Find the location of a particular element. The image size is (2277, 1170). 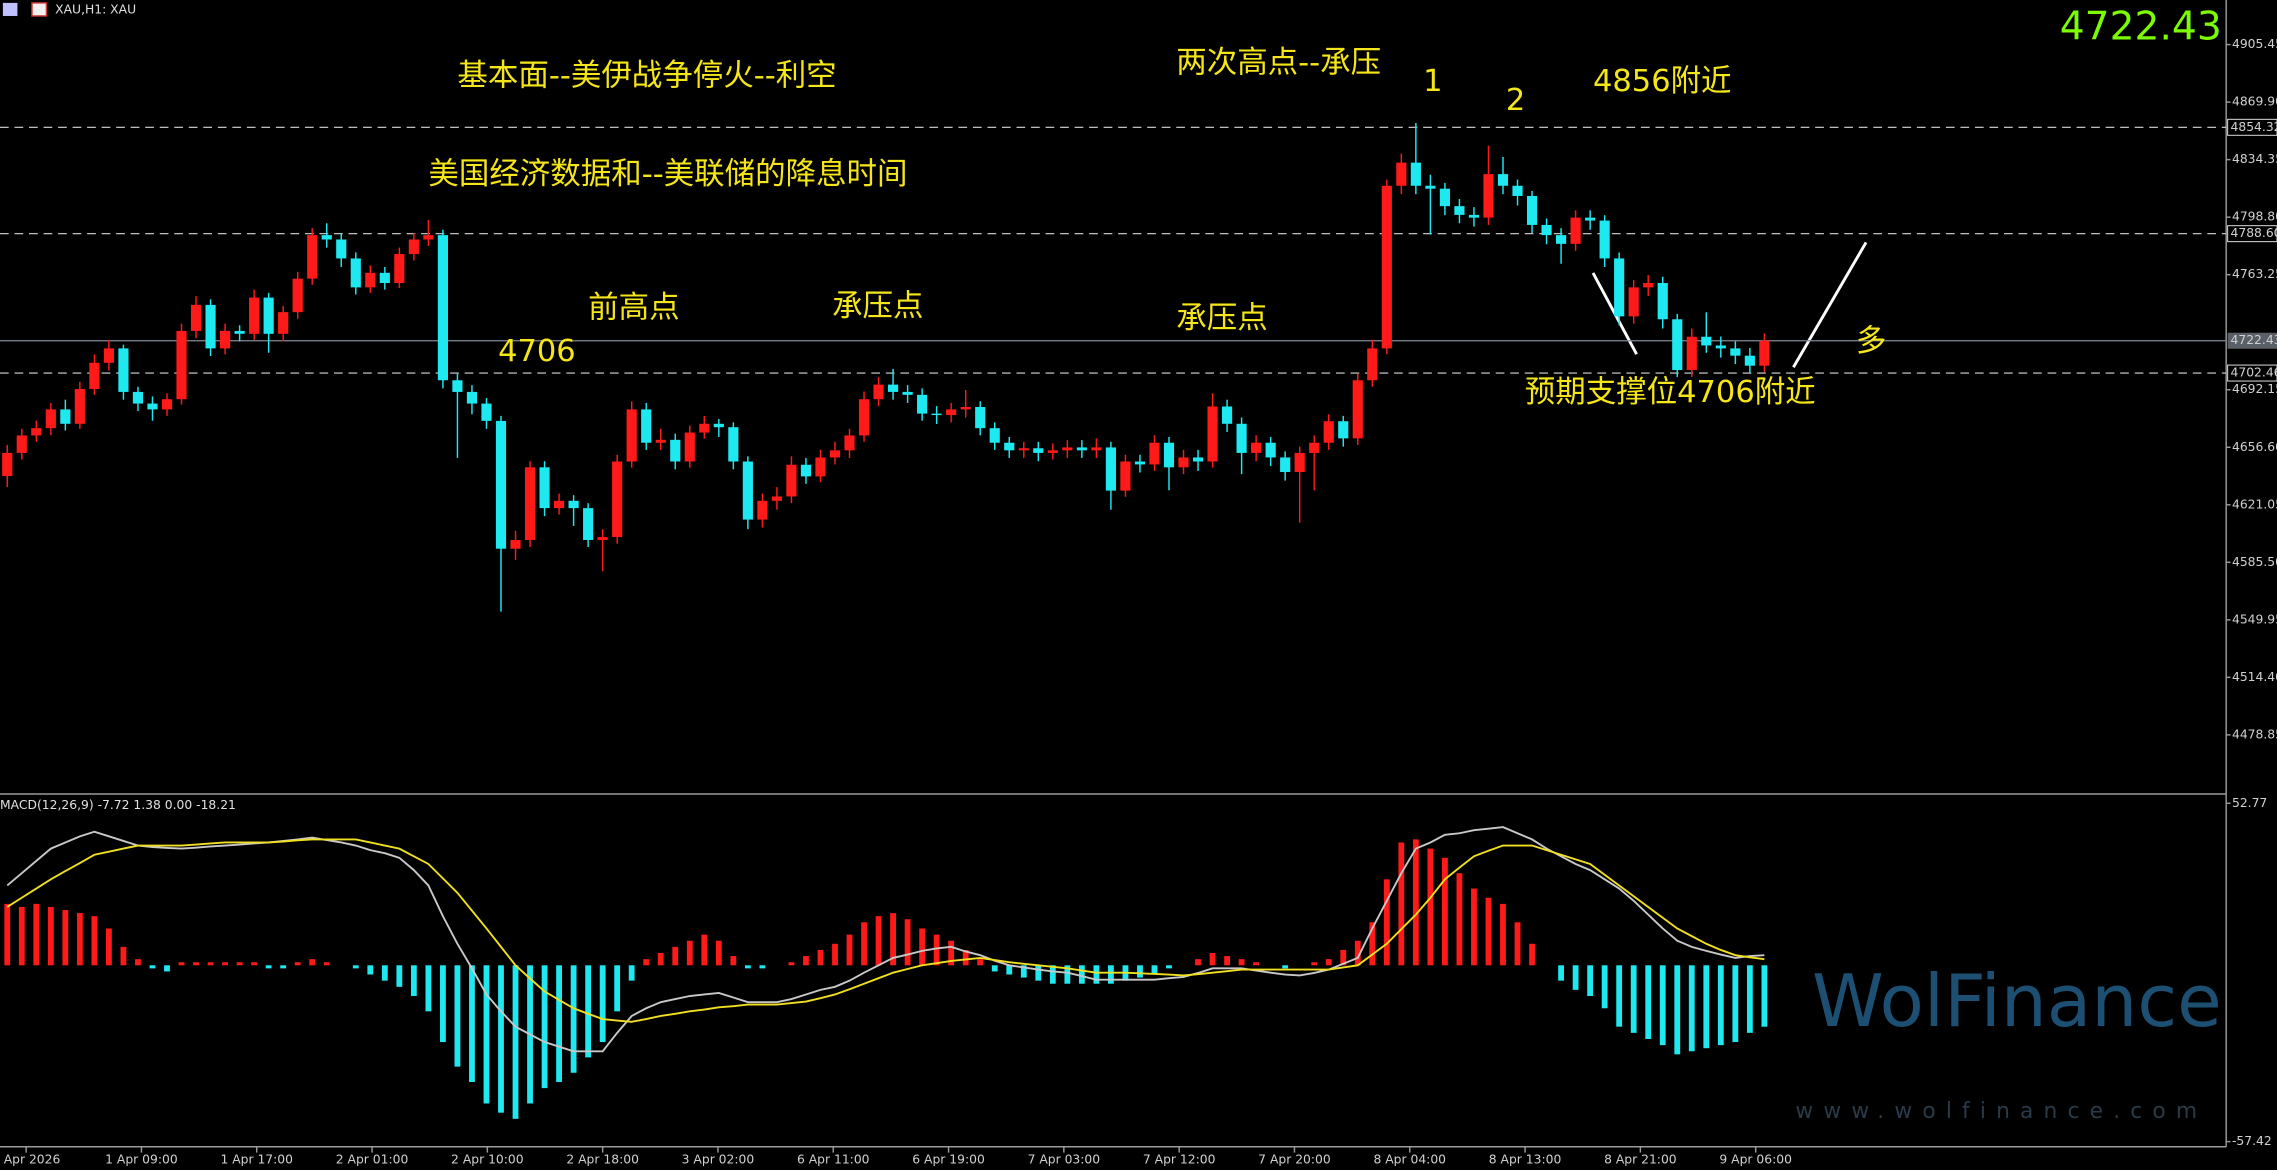

annotation: 预期支撑位4706附近 is located at coordinates (1670, 392).